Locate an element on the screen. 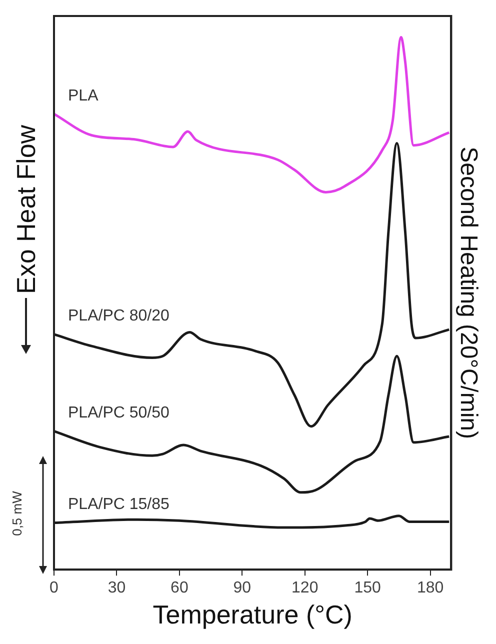  x-tick-label: 60 is located at coordinates (179, 588).